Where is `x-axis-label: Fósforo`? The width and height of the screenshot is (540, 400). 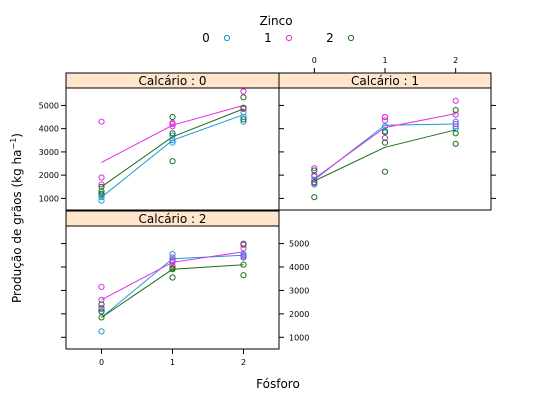
x-axis-label: Fósforo is located at coordinates (278, 384).